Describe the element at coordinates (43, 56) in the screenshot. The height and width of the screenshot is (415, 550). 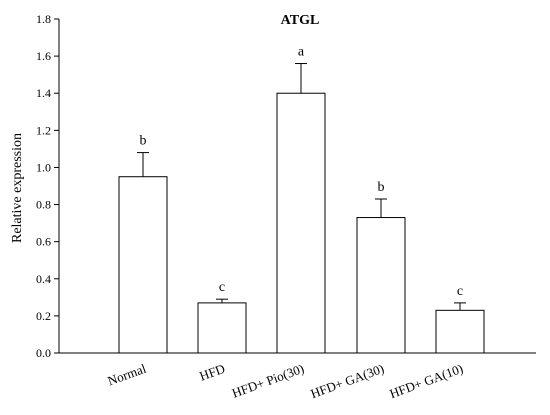
I see `y-tick-label: 1.6` at that location.